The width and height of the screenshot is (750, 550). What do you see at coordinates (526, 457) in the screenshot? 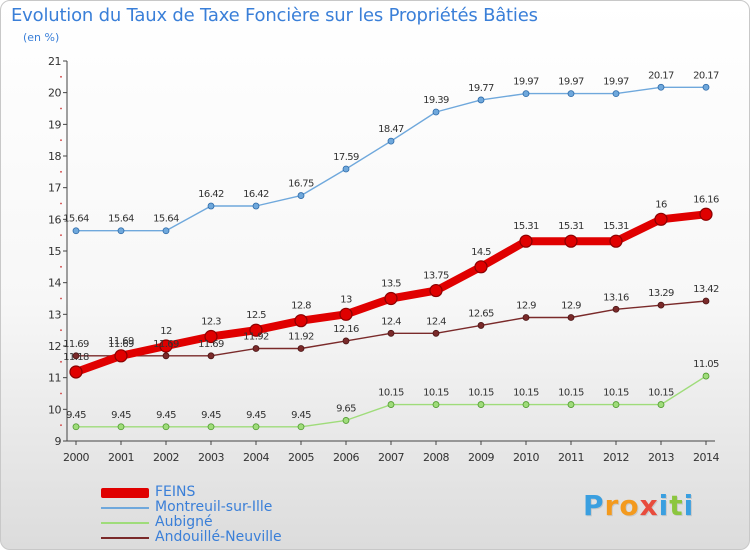
I see `x-tick-label: 2010` at bounding box center [526, 457].